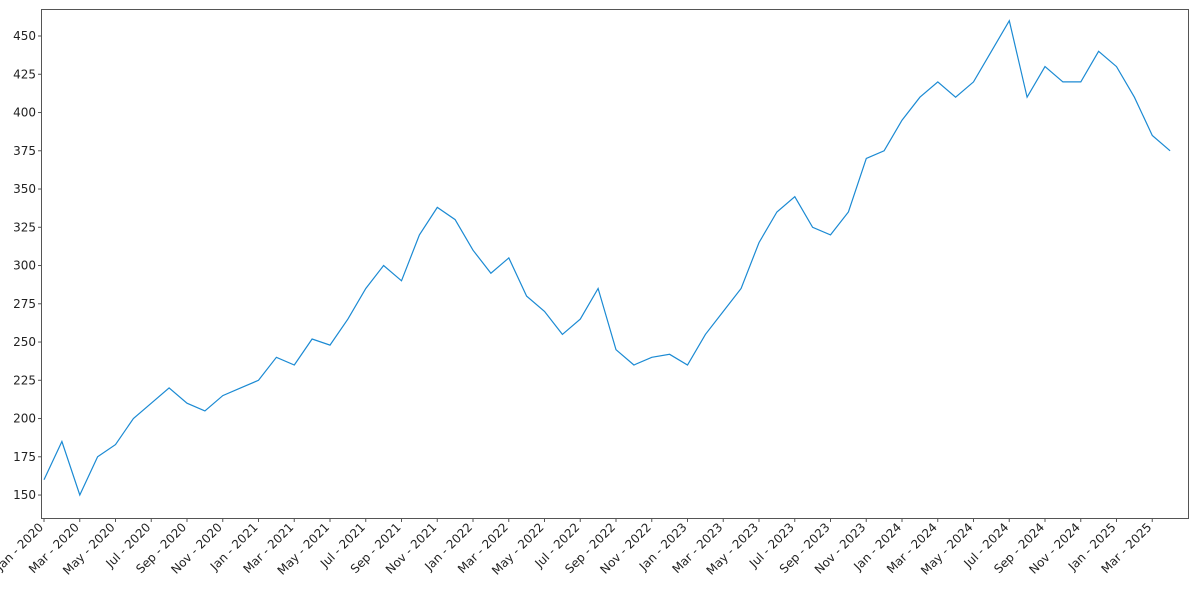 Image resolution: width=1200 pixels, height=600 pixels. What do you see at coordinates (24, 380) in the screenshot?
I see `y-tick-label: 225` at bounding box center [24, 380].